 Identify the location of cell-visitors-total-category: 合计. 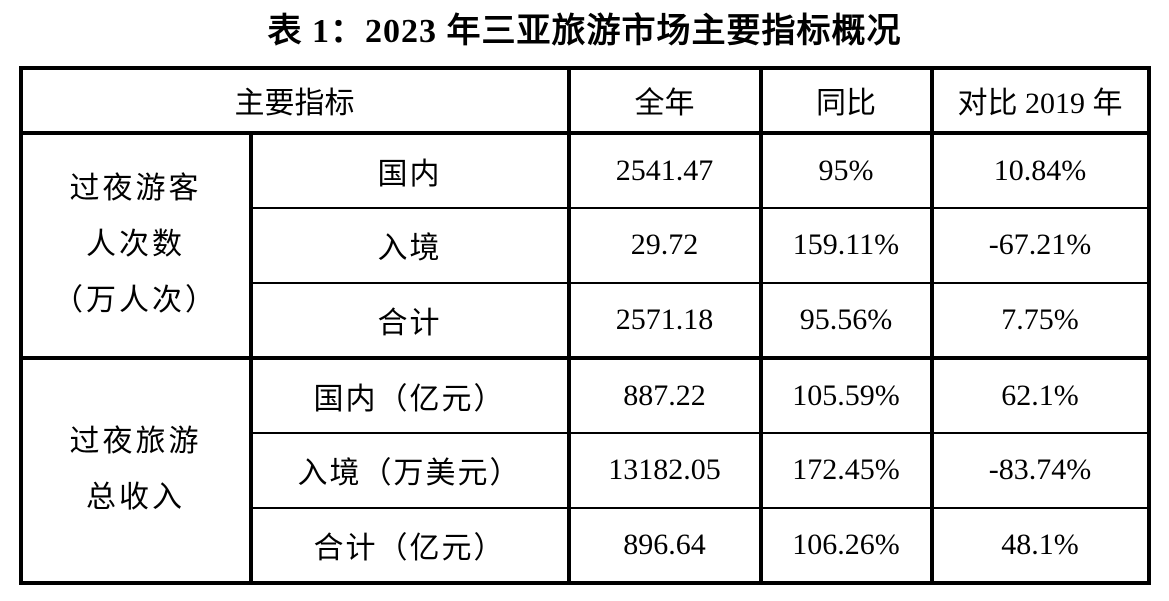
(409, 320).